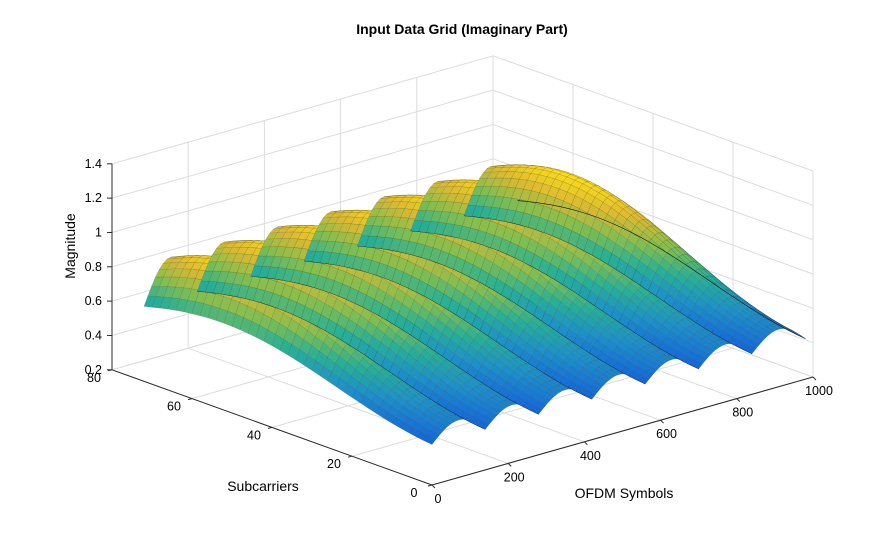 The width and height of the screenshot is (895, 540). What do you see at coordinates (263, 486) in the screenshot?
I see `y-axis-label: Subcarriers` at bounding box center [263, 486].